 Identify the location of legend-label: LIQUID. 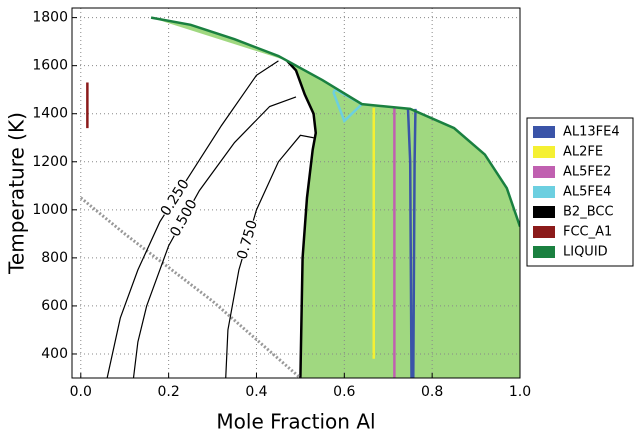
(585, 252).